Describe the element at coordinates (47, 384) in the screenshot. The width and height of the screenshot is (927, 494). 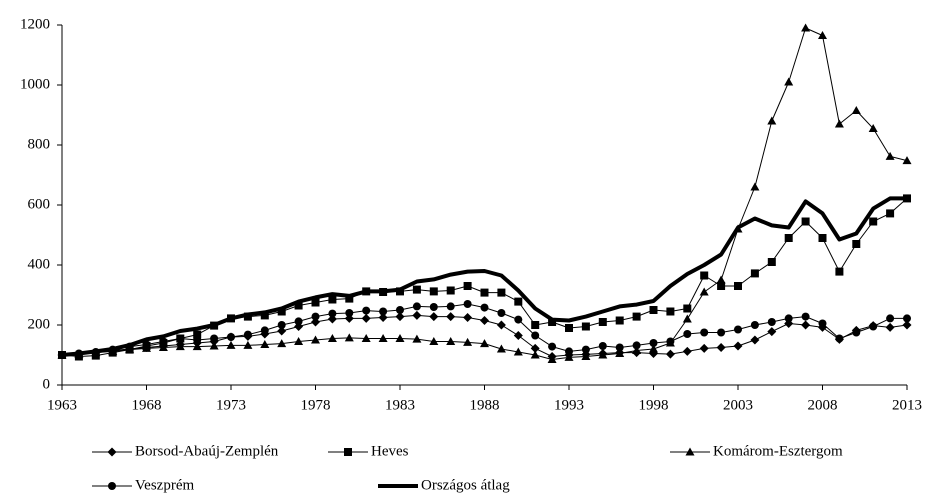
I see `y-tick-label: 0` at that location.